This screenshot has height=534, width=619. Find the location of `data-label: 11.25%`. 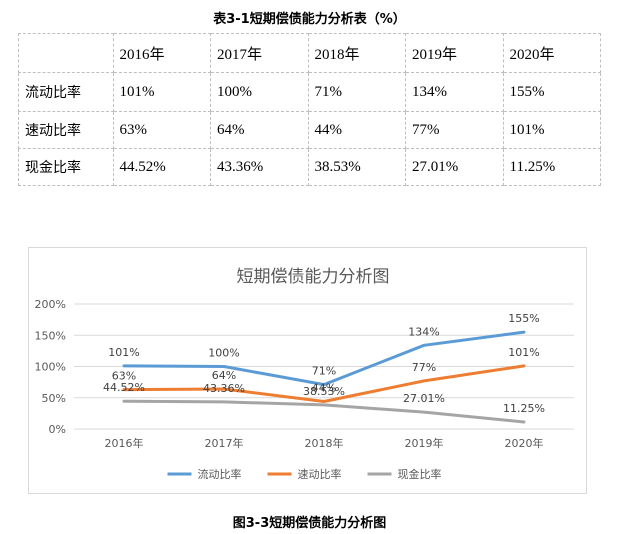

data-label: 11.25% is located at coordinates (524, 408).